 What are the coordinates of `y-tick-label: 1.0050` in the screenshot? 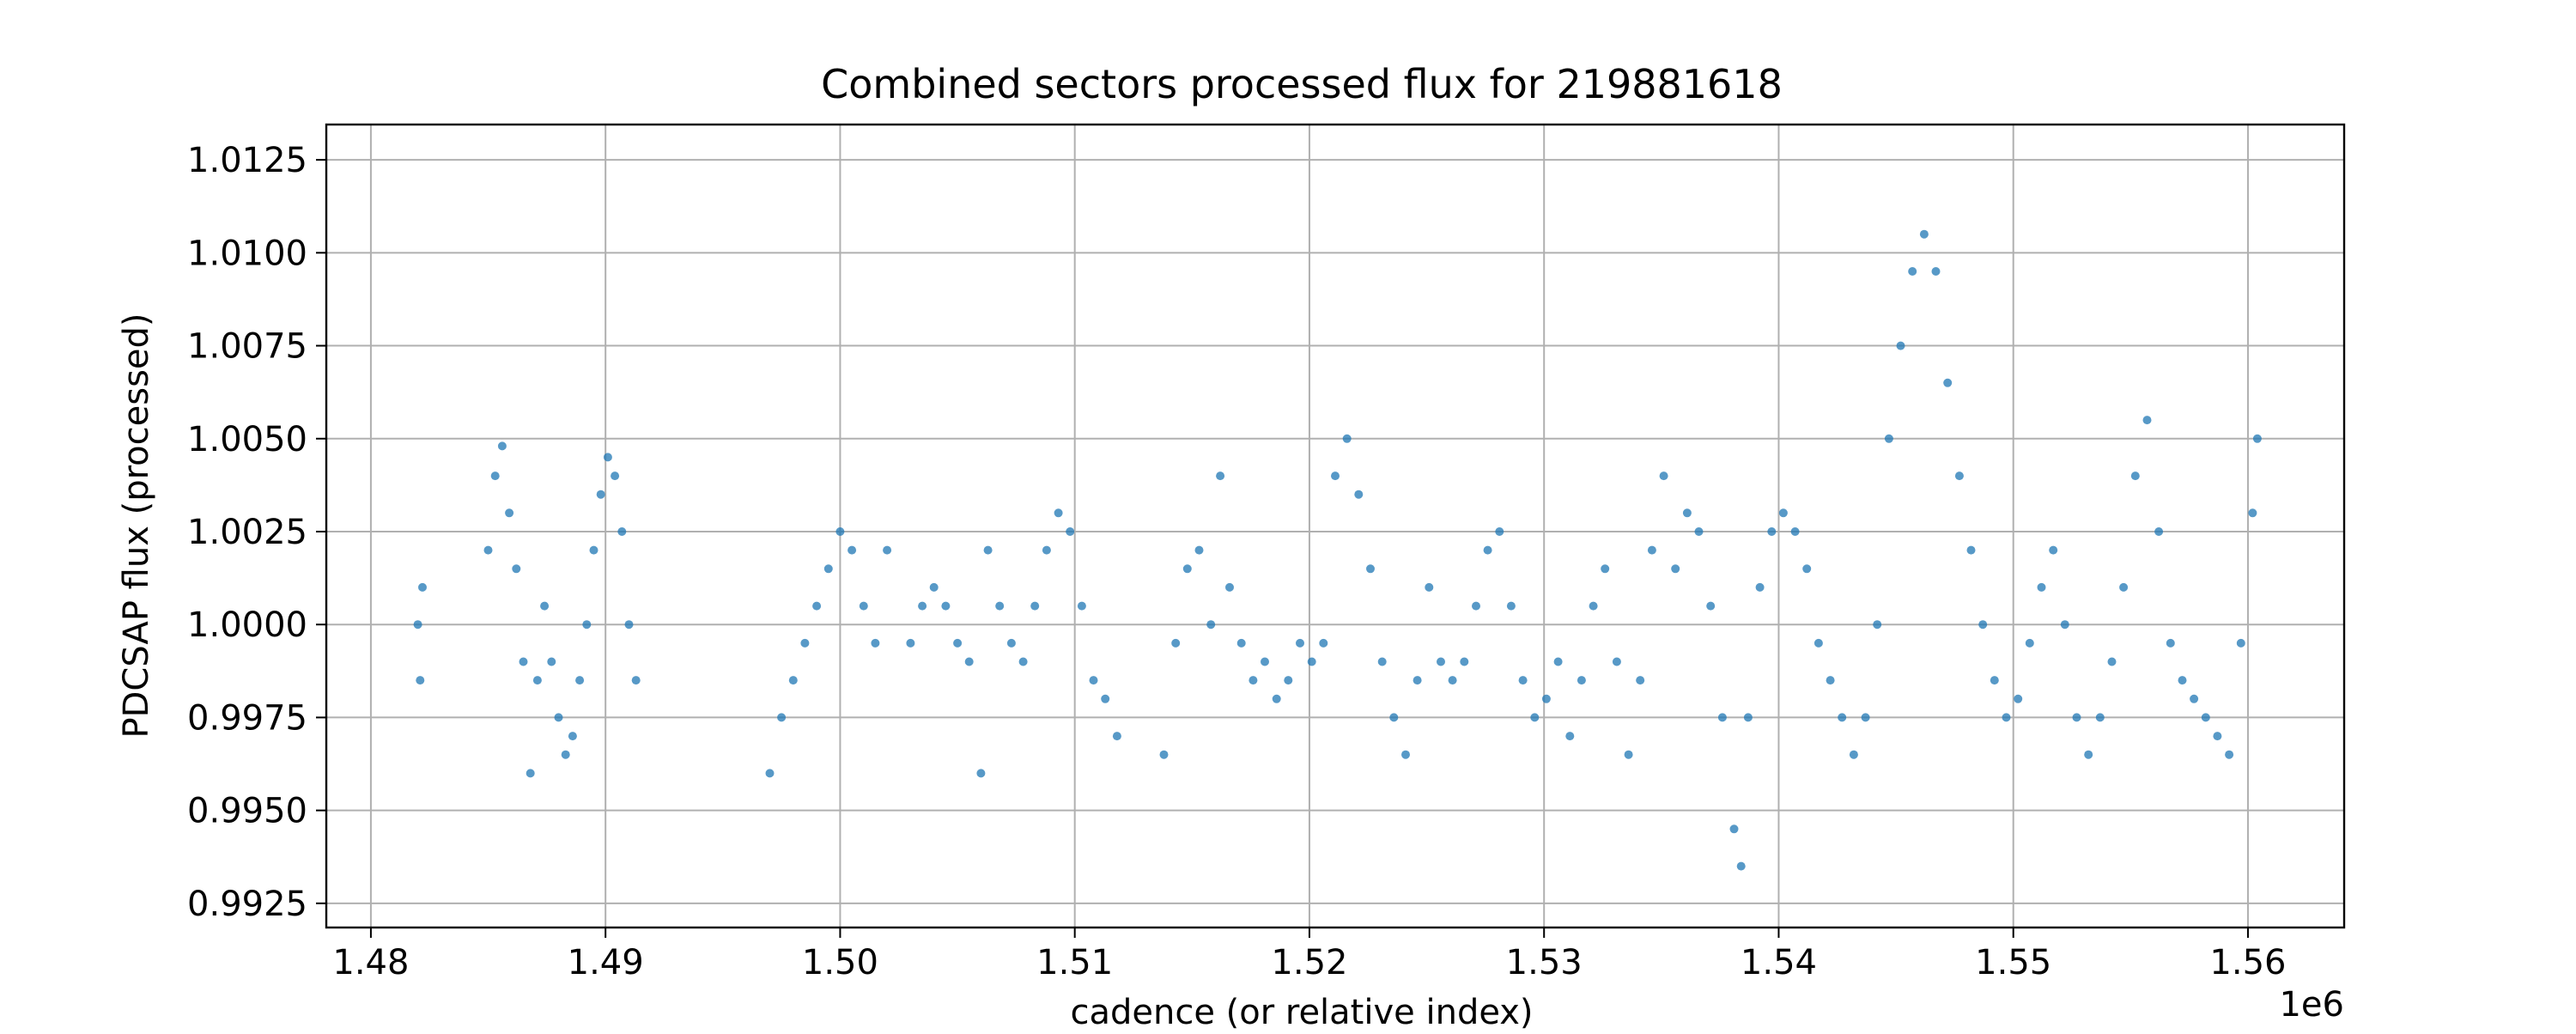 It's located at (247, 439).